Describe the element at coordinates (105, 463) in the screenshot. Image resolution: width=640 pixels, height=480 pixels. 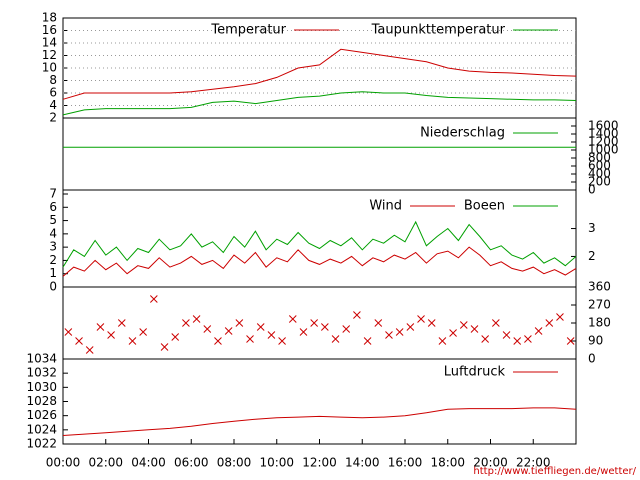
I see `x-tick-label: 02:00` at that location.